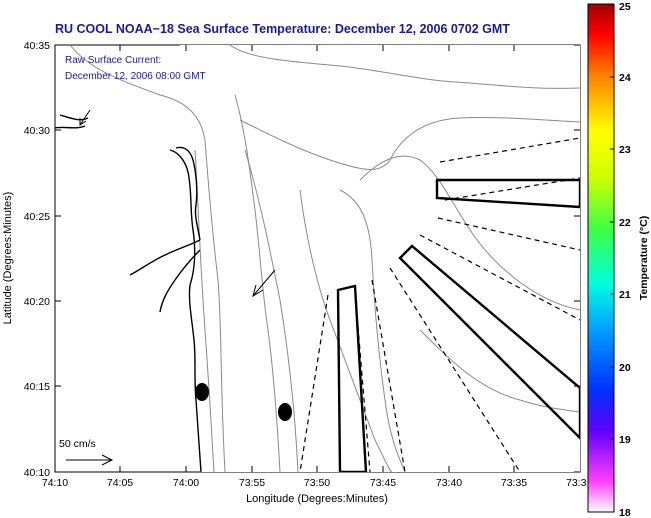  What do you see at coordinates (37, 387) in the screenshot?
I see `ytick-label: 40:15` at bounding box center [37, 387].